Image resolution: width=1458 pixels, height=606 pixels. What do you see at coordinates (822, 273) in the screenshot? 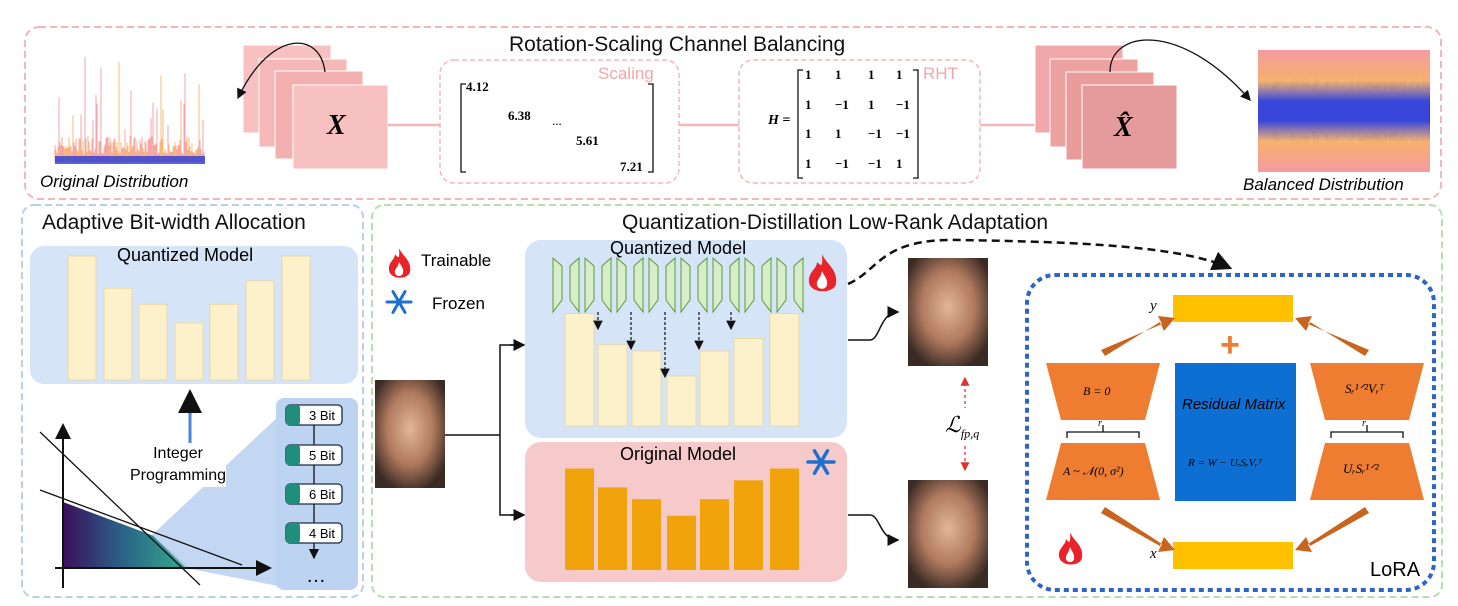
I see `quantized-fire-icon` at bounding box center [822, 273].